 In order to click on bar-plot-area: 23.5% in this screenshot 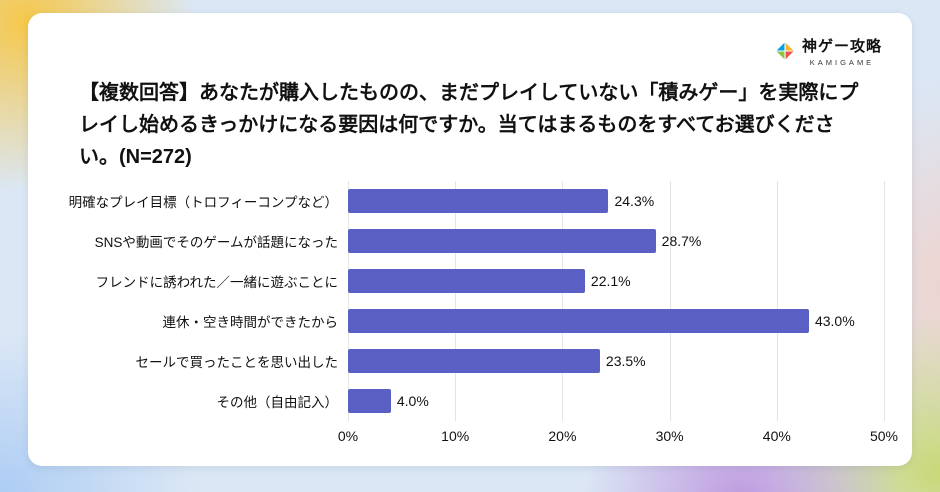, I will do `click(616, 361)`.